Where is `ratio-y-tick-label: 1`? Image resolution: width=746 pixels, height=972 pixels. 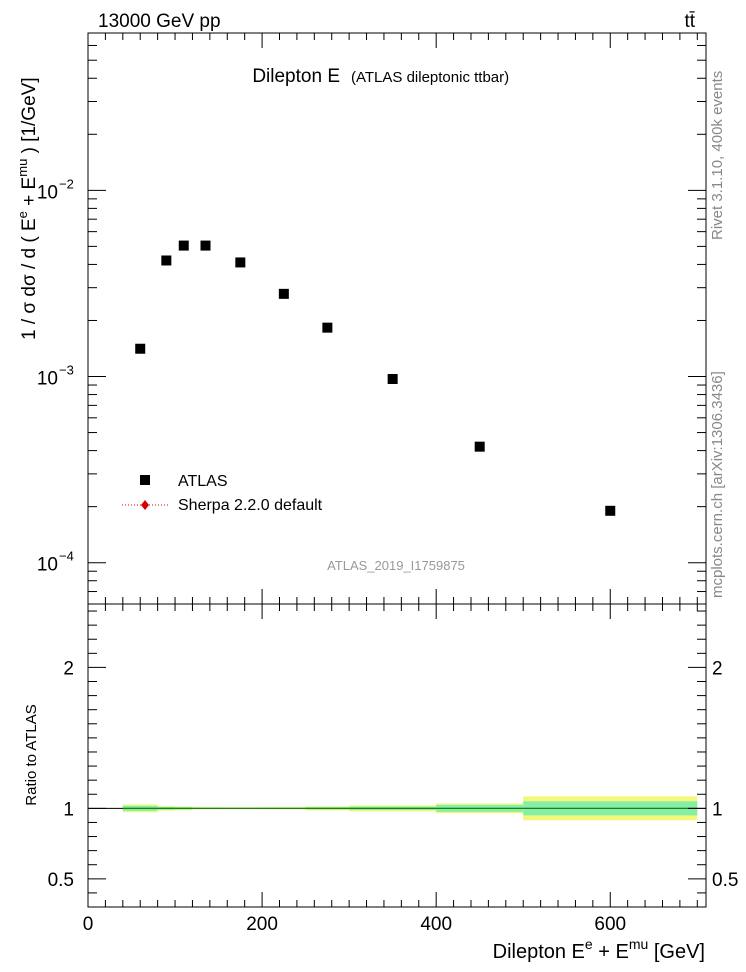
ratio-y-tick-label: 1 is located at coordinates (68, 809).